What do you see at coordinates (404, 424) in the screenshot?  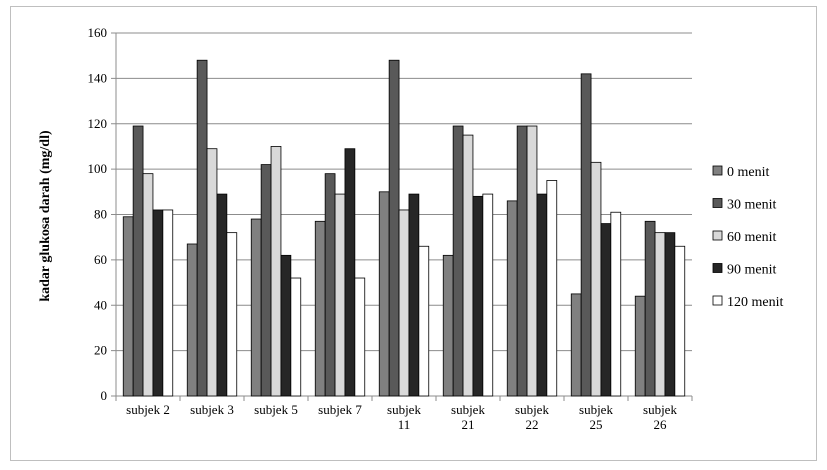 I see `x-category-label: 11` at bounding box center [404, 424].